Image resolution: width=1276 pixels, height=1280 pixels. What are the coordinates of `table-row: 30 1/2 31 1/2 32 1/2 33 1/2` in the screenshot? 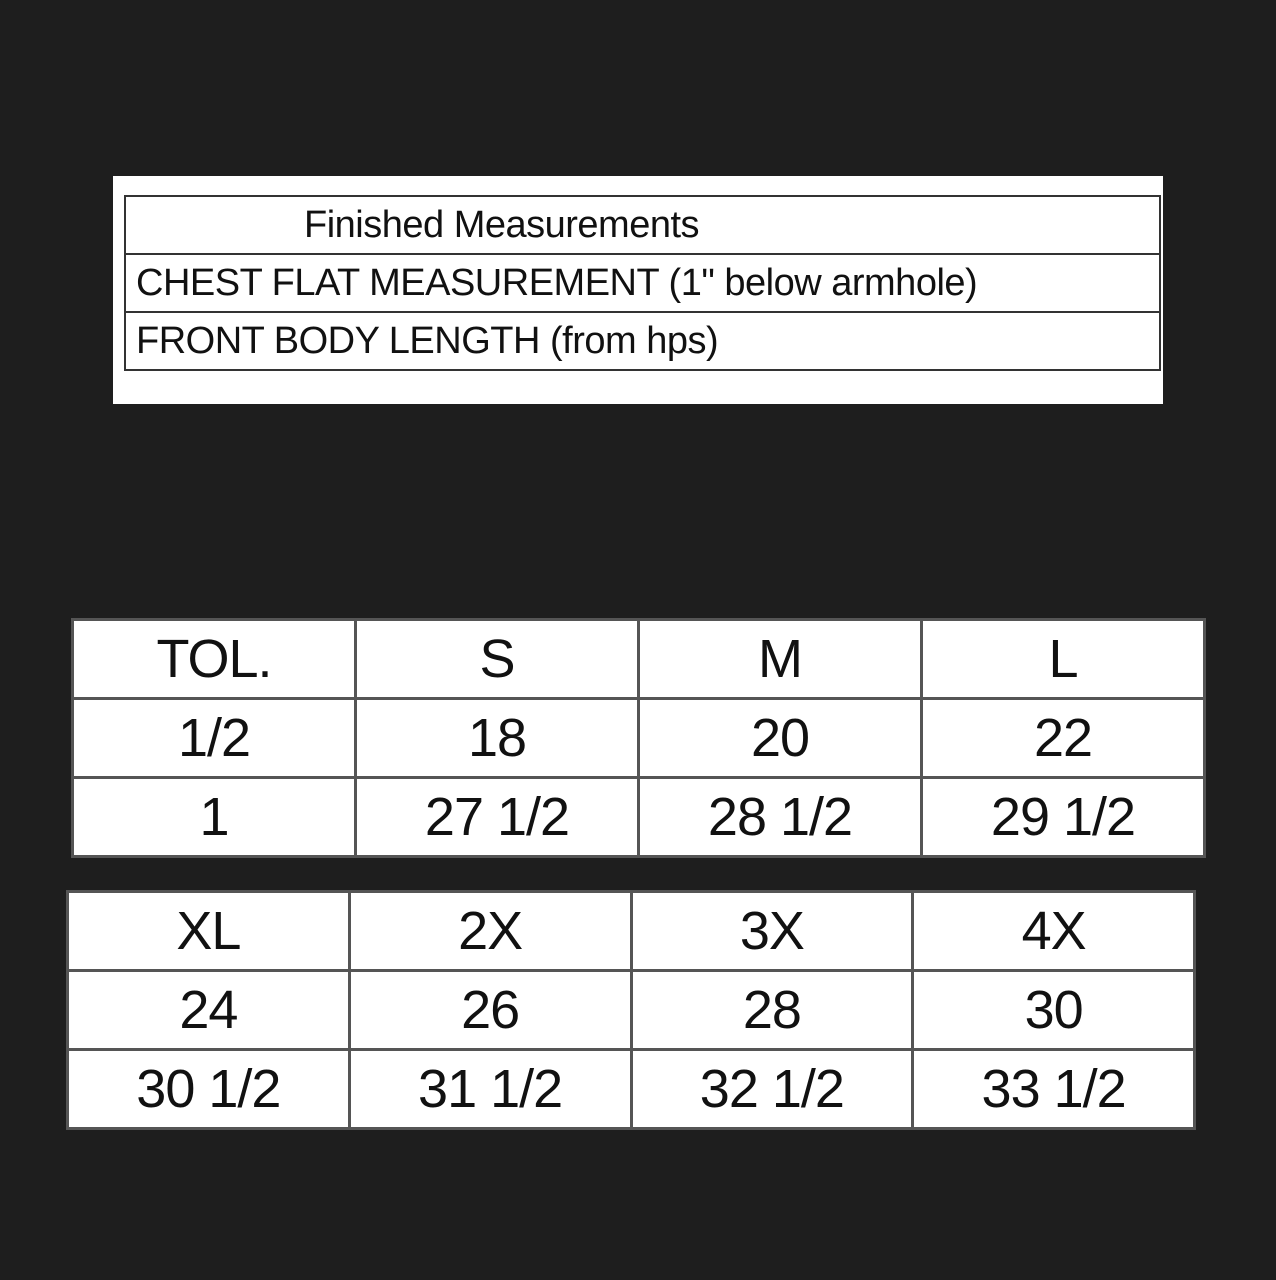 It's located at (631, 1089).